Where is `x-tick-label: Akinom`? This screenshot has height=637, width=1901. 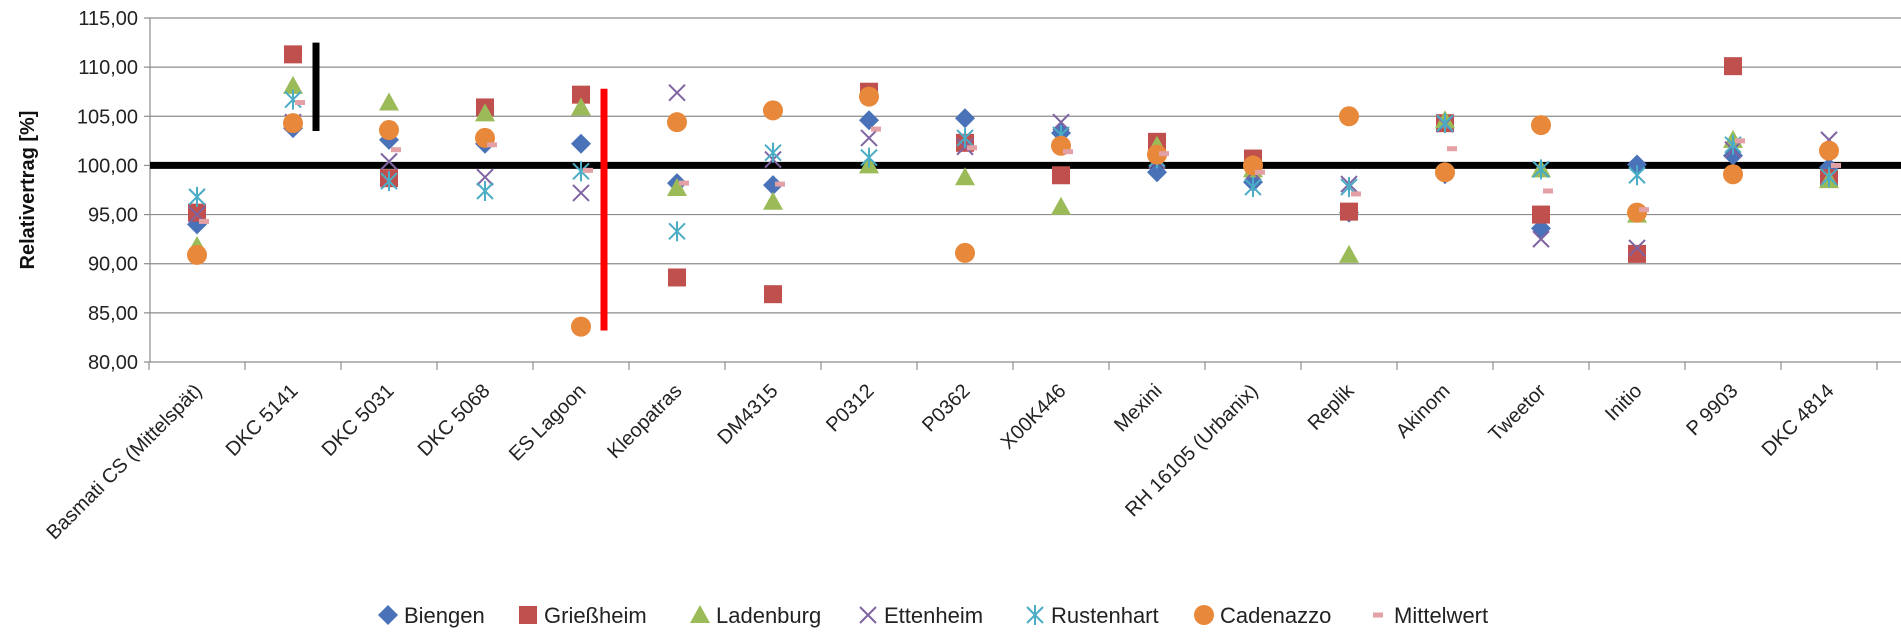
x-tick-label: Akinom is located at coordinates (1423, 411).